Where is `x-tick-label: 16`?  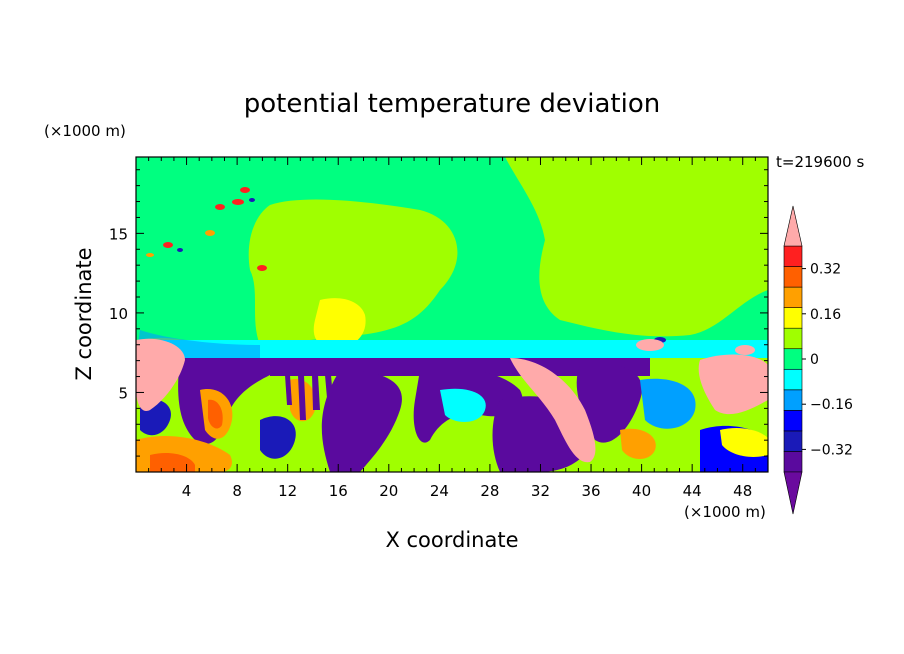 x-tick-label: 16 is located at coordinates (338, 491).